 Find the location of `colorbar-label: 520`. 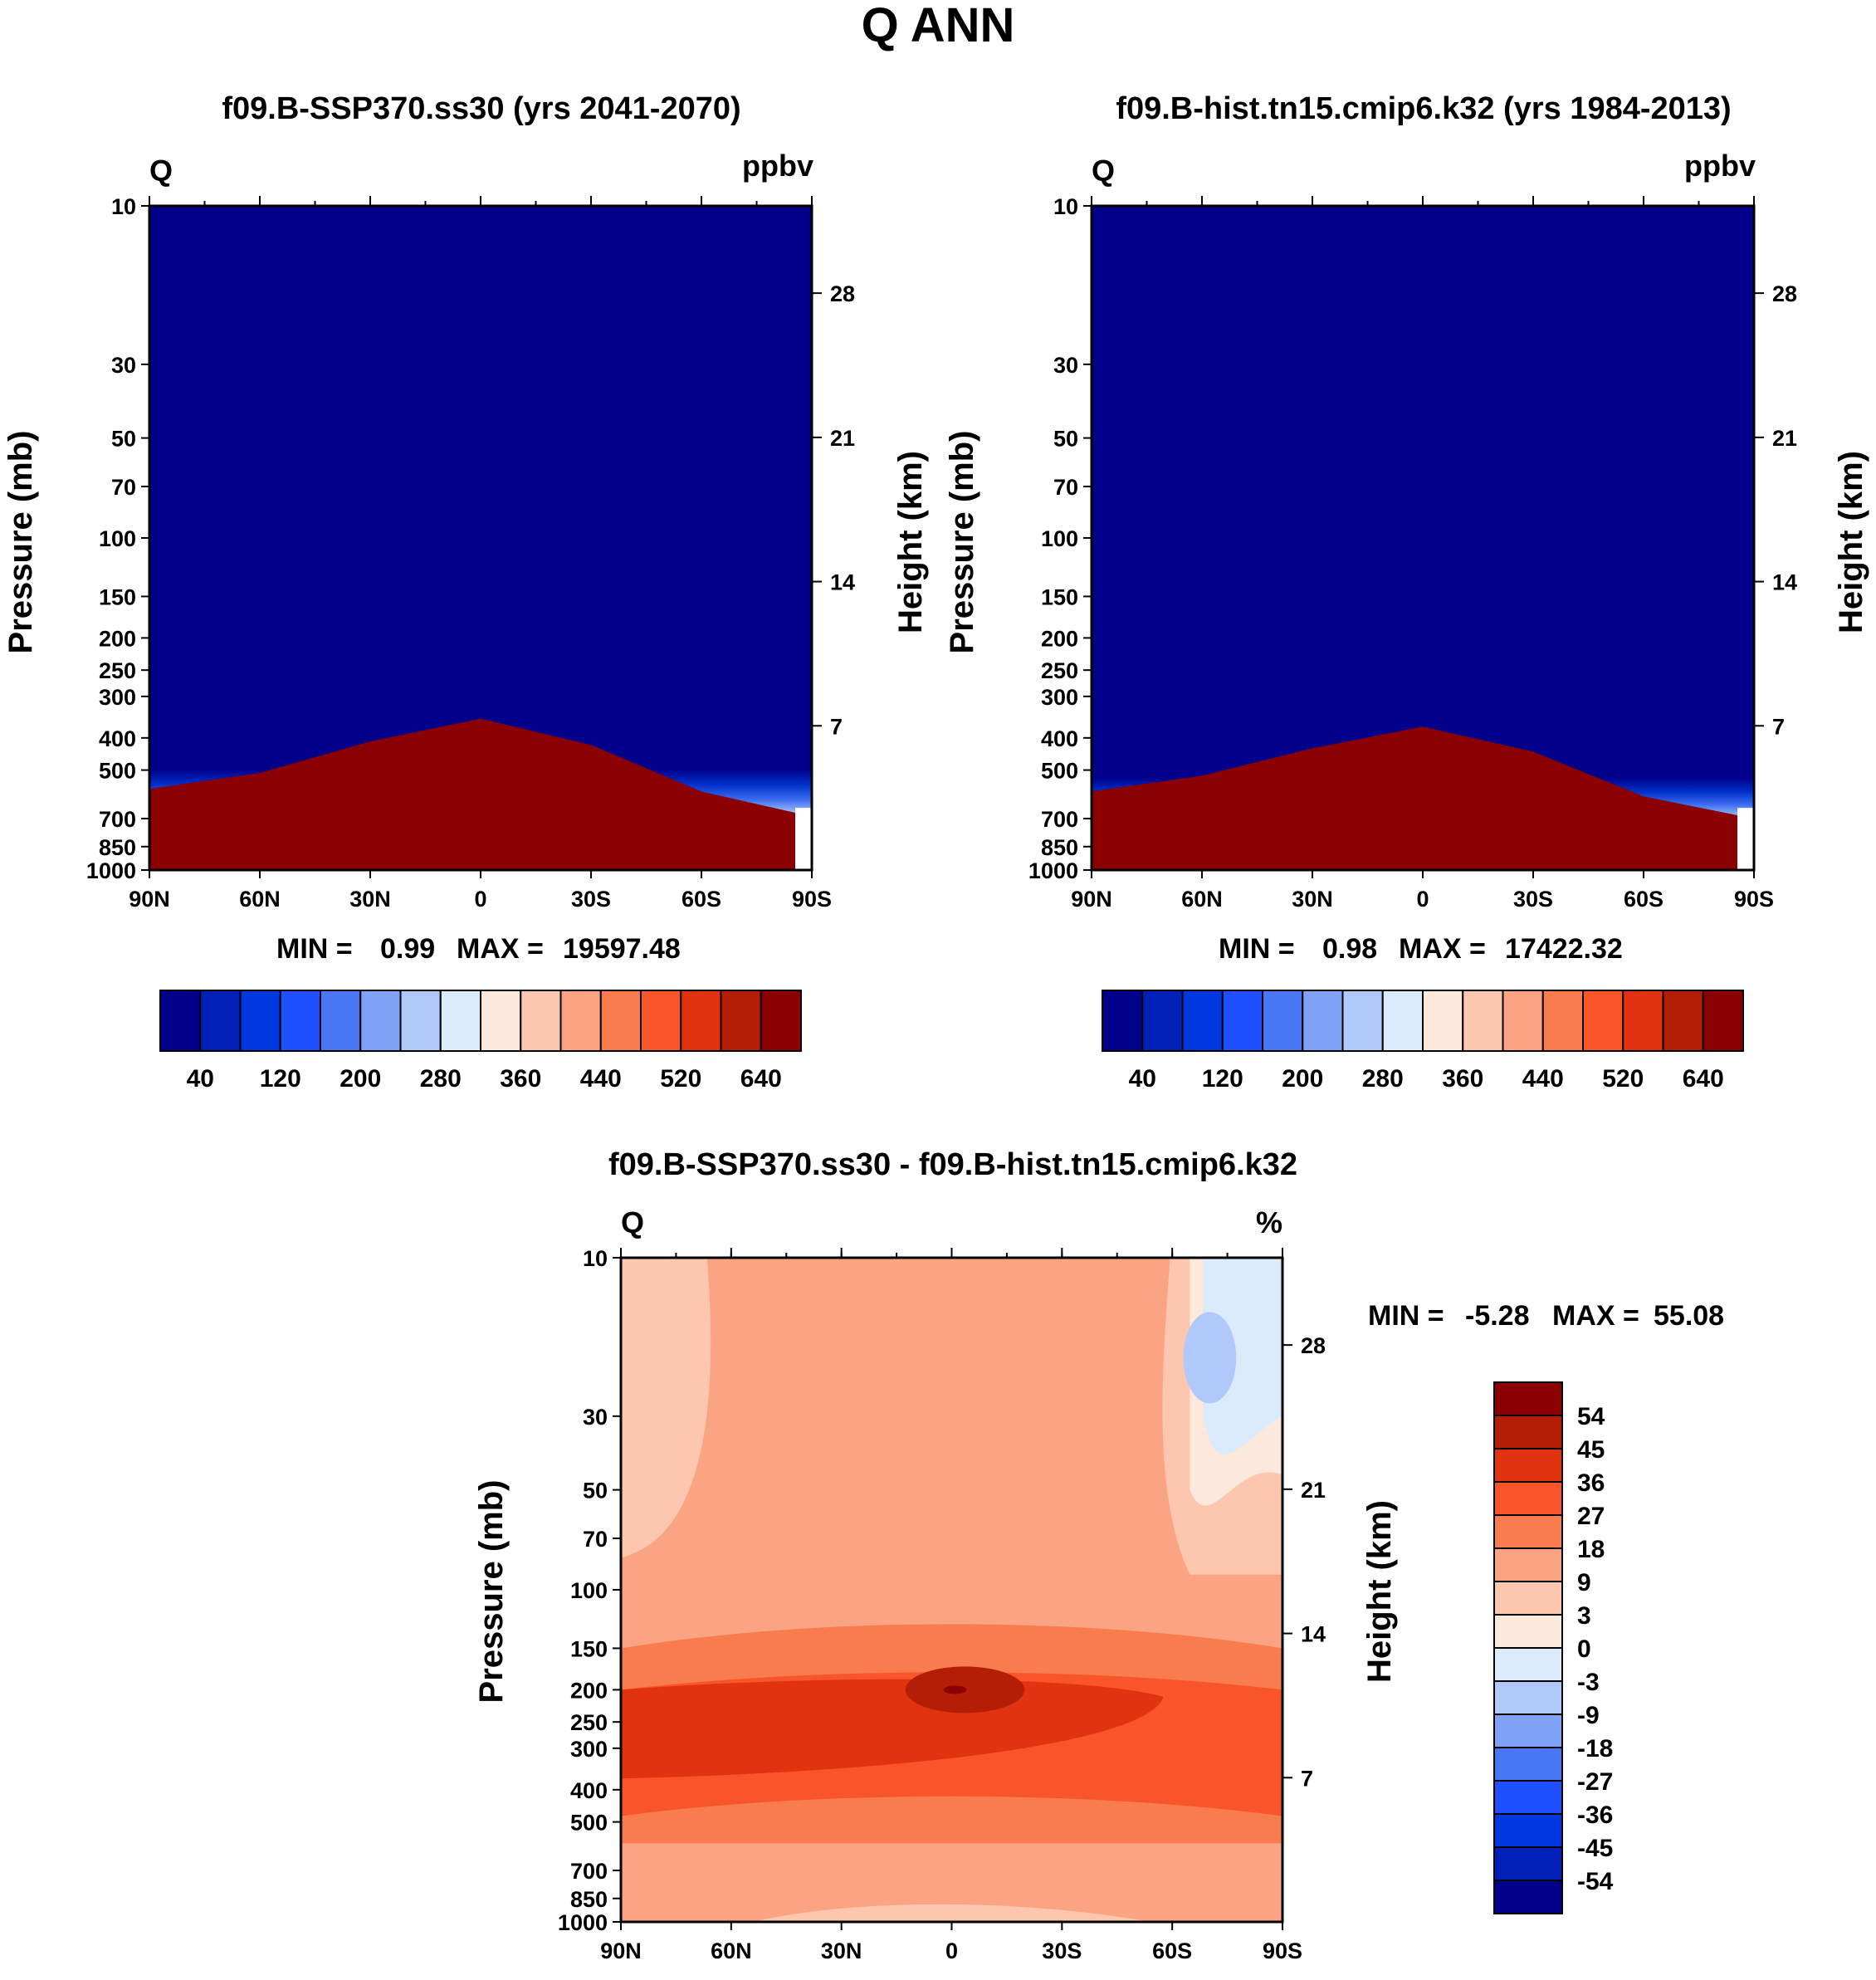

colorbar-label: 520 is located at coordinates (1623, 1079).